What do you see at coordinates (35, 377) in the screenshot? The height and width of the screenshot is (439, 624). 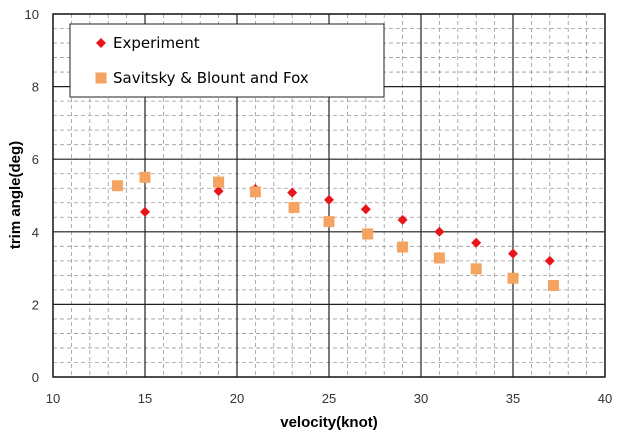 I see `y-tick-label: 0` at bounding box center [35, 377].